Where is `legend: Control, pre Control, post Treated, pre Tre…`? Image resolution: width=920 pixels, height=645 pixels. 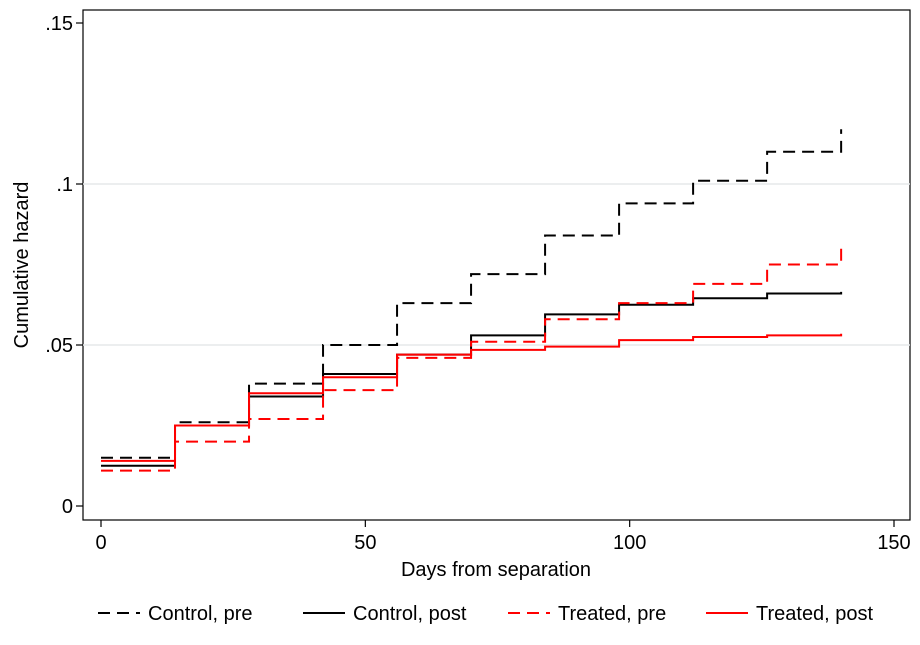
legend: Control, pre Control, post Treated, pre Tre… is located at coordinates (486, 614).